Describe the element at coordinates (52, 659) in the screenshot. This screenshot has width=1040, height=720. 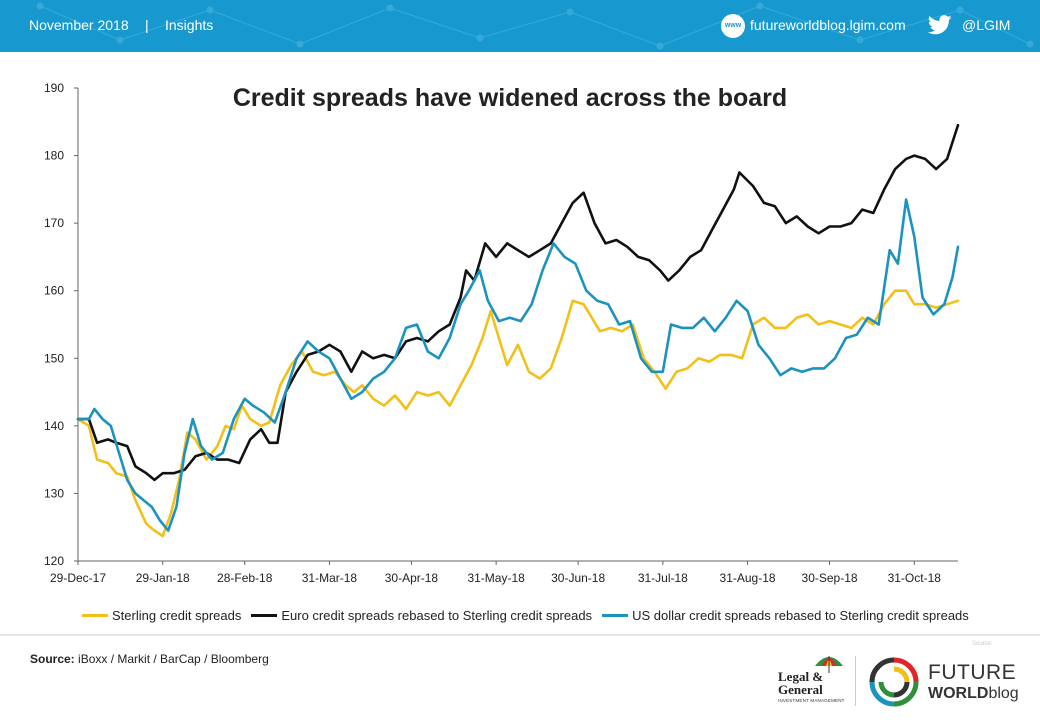
I see `source-label: Source:` at that location.